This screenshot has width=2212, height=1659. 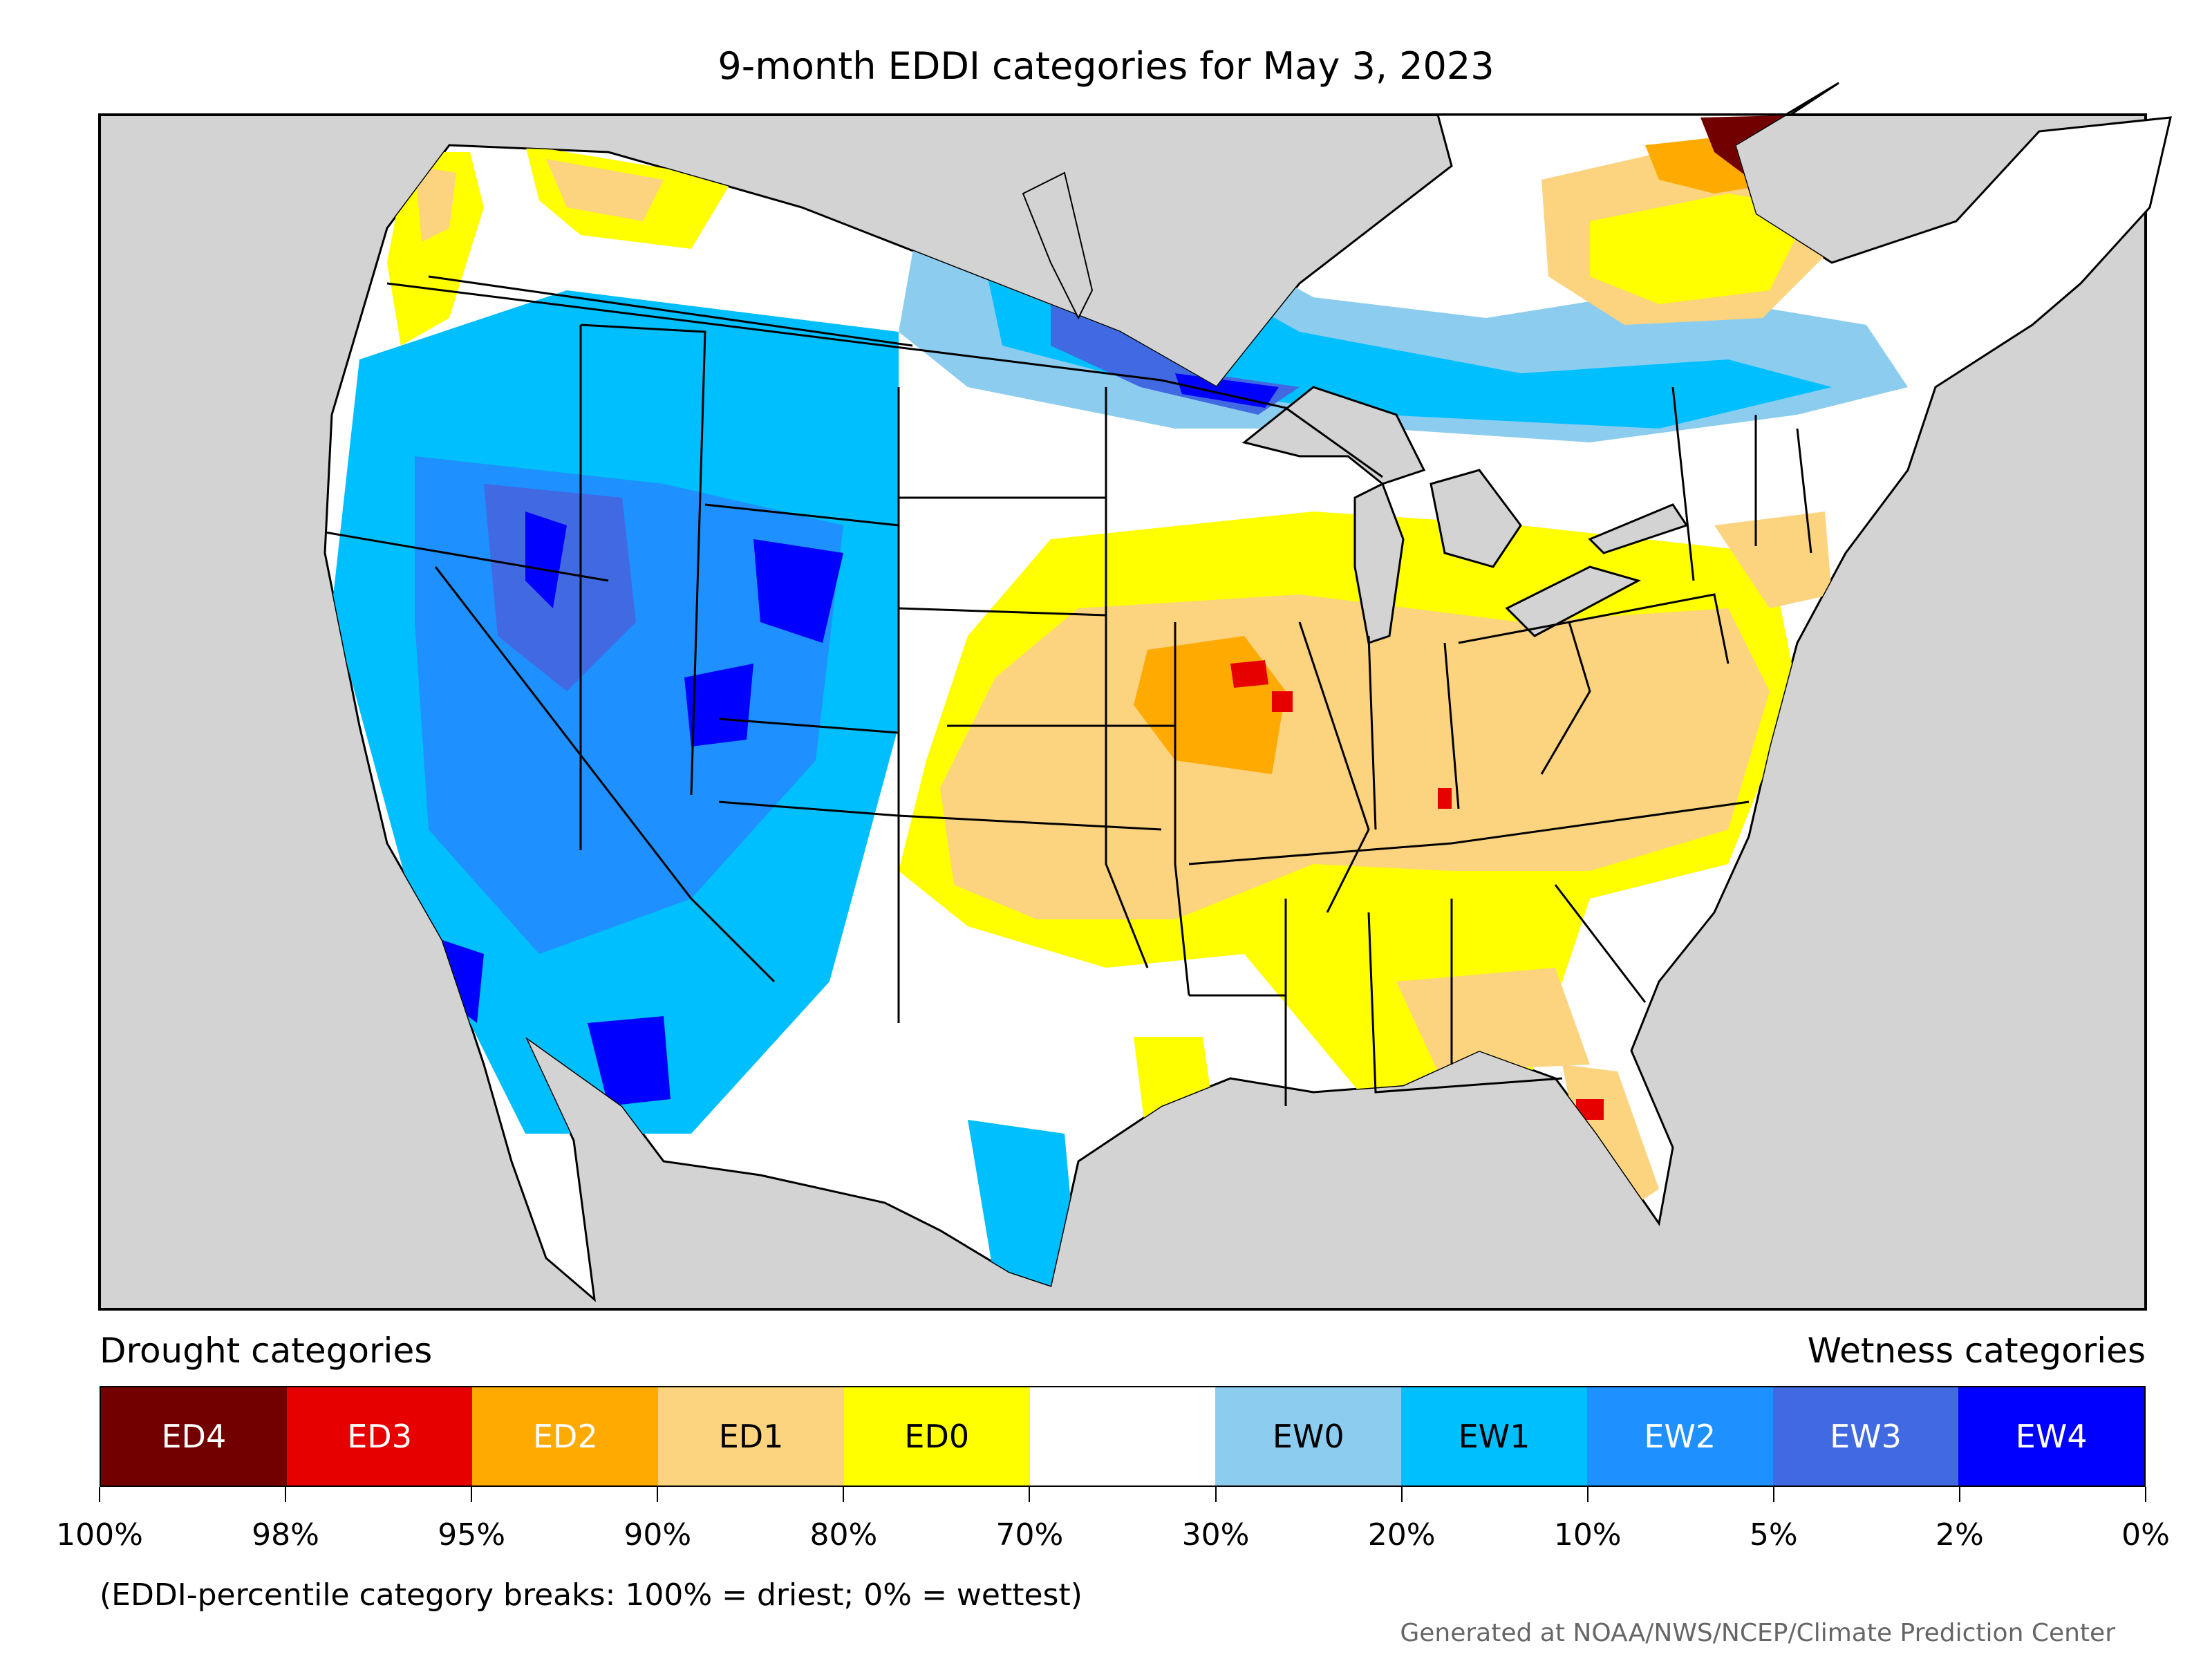 I want to click on region-west-ew3, so click(x=560, y=588).